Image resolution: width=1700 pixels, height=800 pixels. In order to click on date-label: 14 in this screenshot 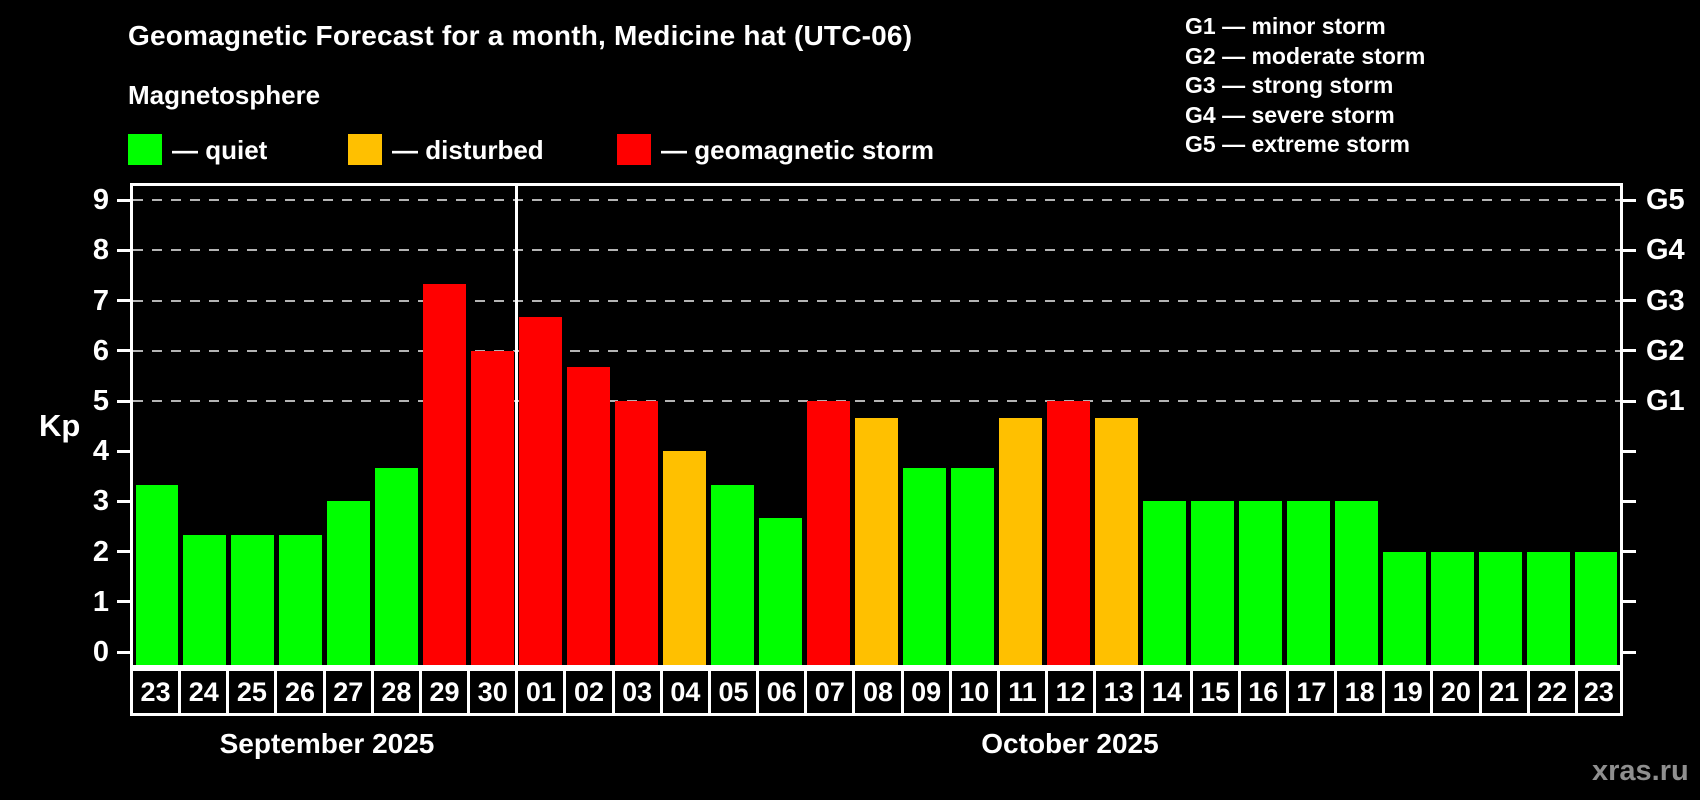, I will do `click(1166, 691)`.